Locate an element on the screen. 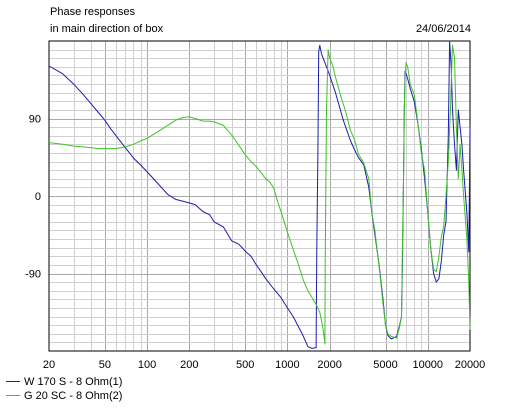 Image resolution: width=515 pixels, height=409 pixels. x-tick-label: 200 is located at coordinates (189, 365).